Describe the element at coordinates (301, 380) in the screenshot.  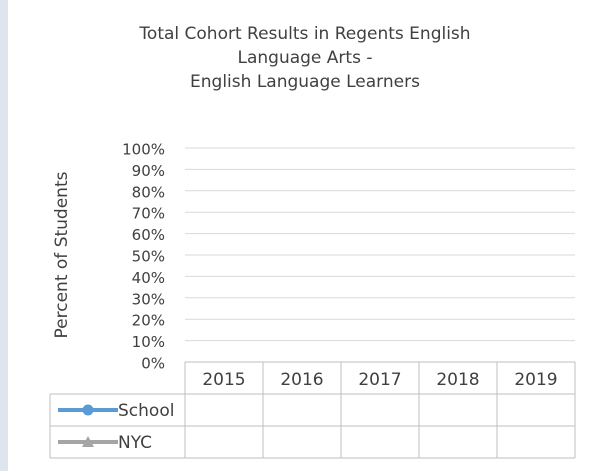
I see `x-tick-label: 2016` at that location.